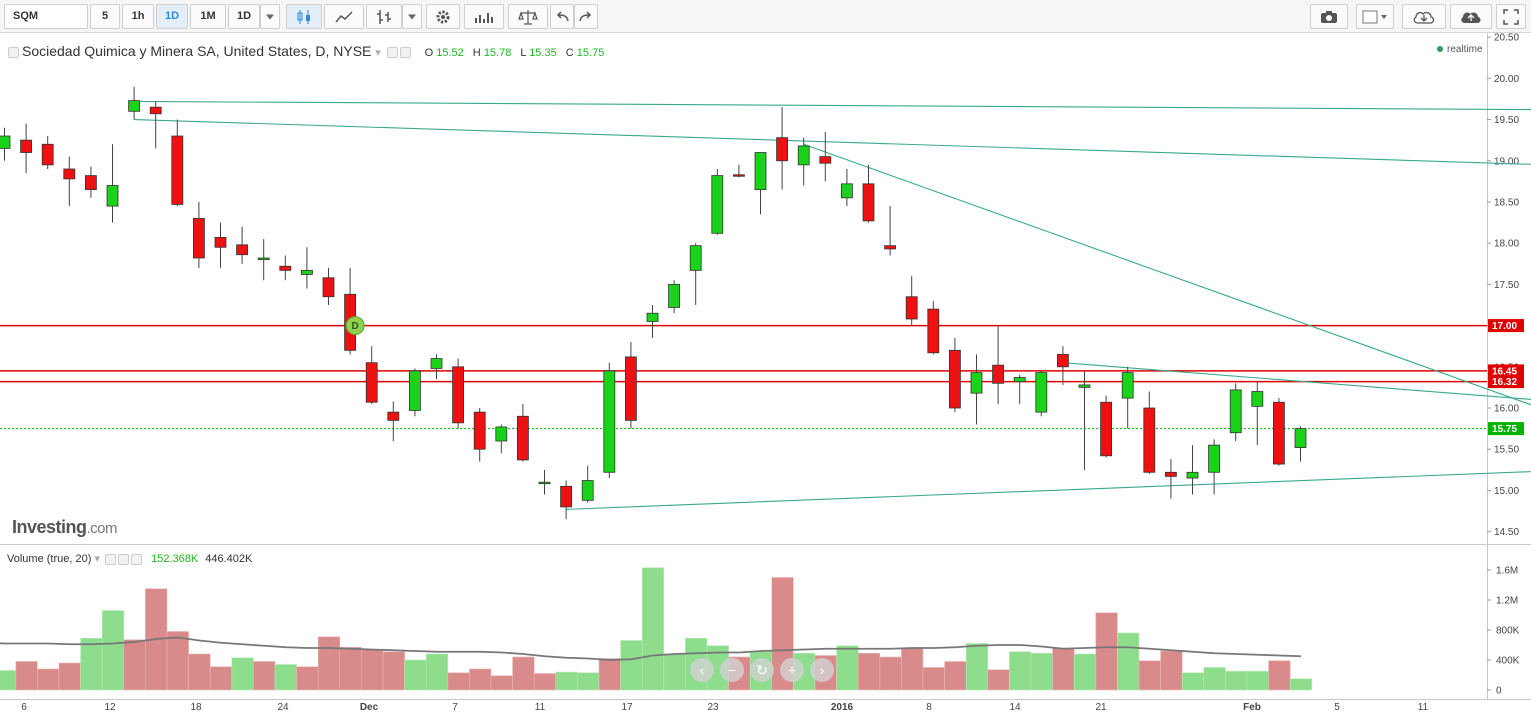  I want to click on settings-button, so click(443, 16).